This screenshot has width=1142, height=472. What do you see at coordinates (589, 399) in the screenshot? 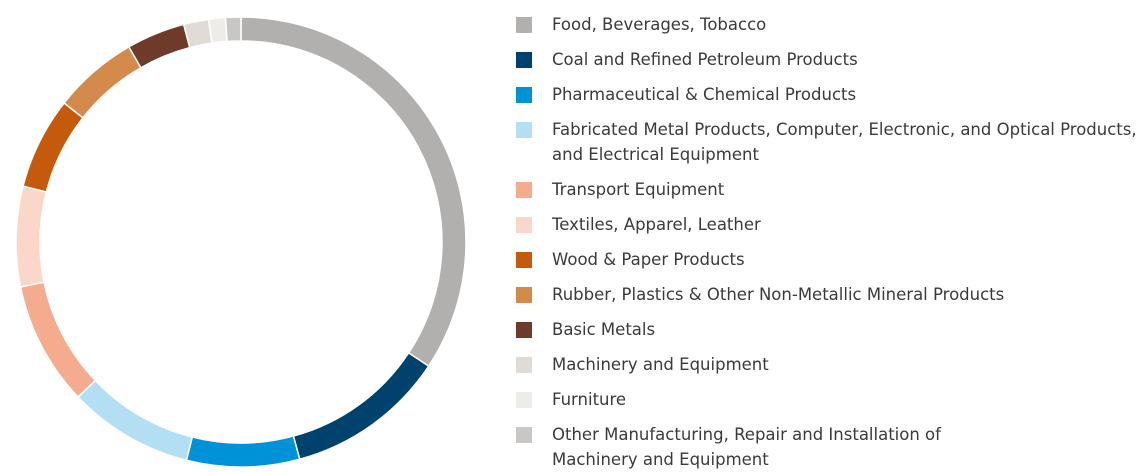
I see `legend-label: Furniture` at bounding box center [589, 399].